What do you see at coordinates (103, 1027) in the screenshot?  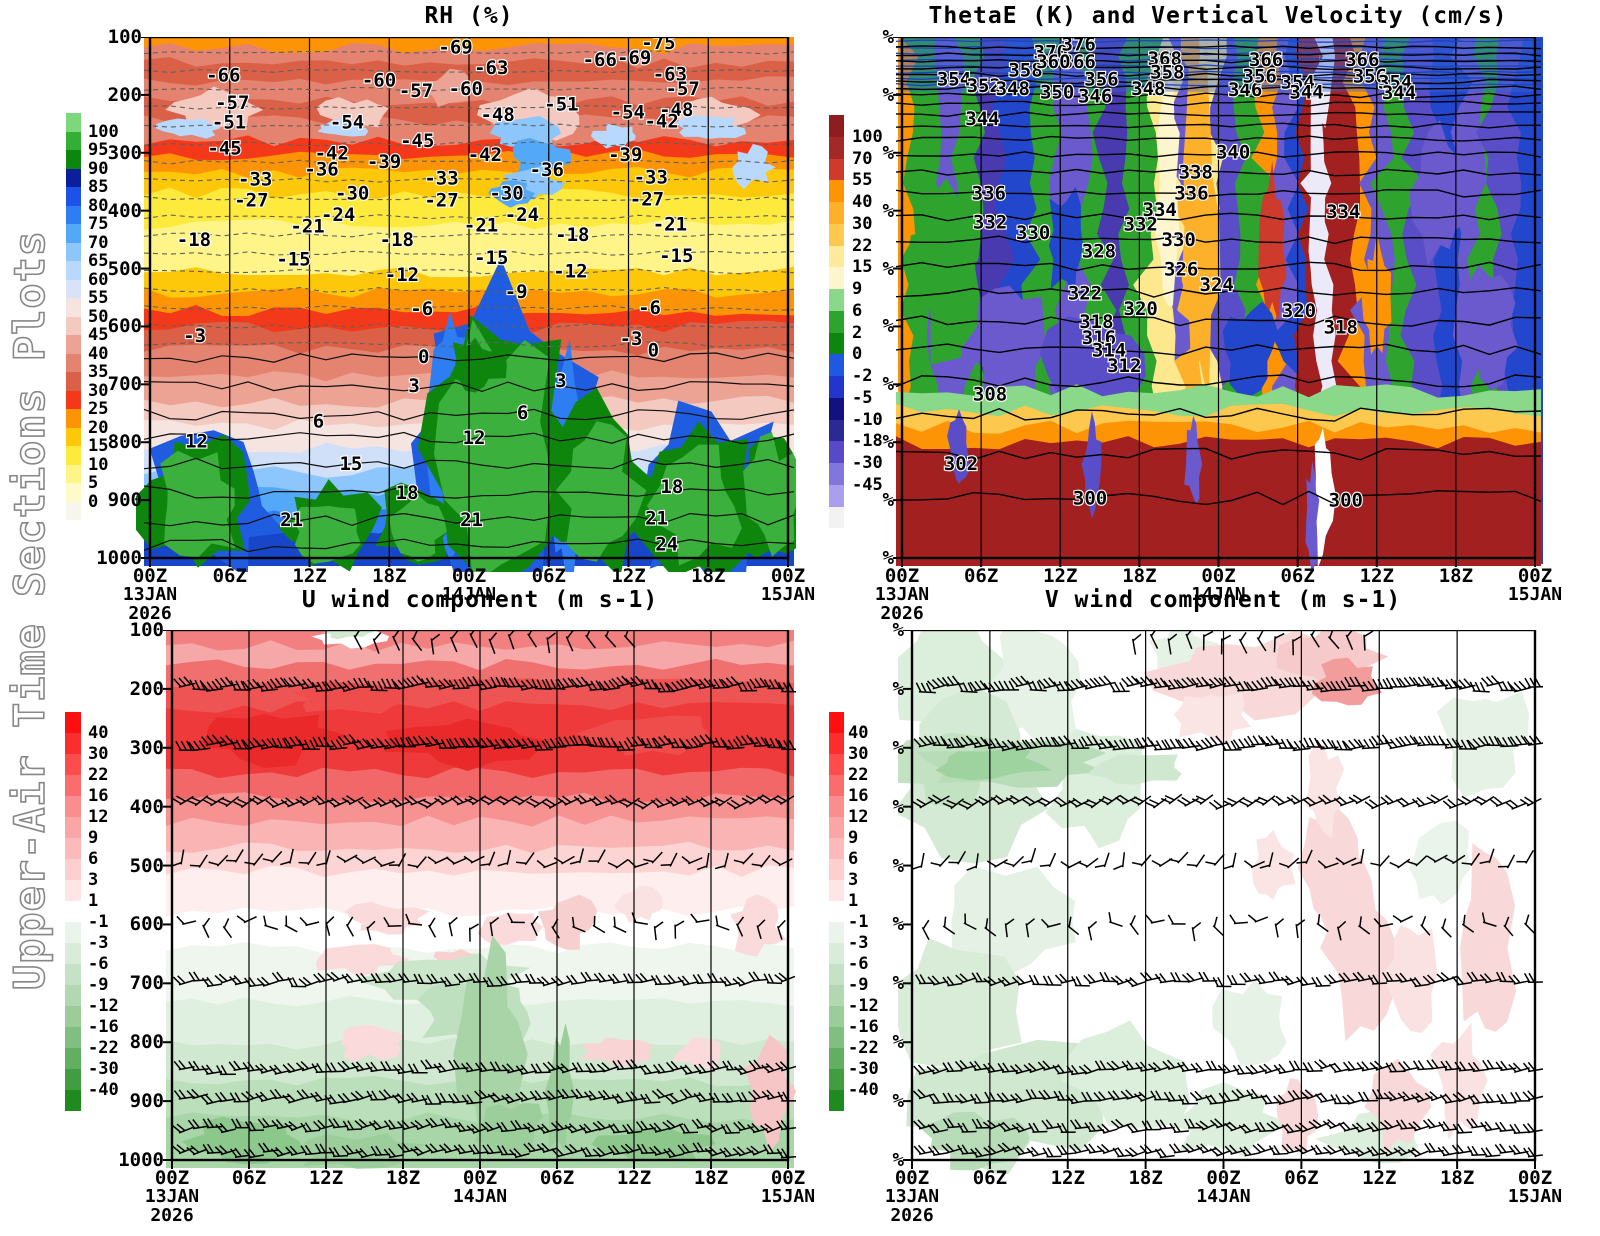 I see `colorbar-label: -16` at bounding box center [103, 1027].